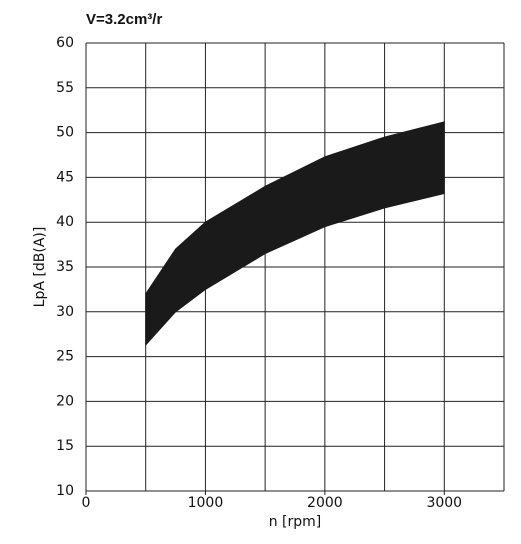  What do you see at coordinates (206, 503) in the screenshot?
I see `x-tick-label: 1000` at bounding box center [206, 503].